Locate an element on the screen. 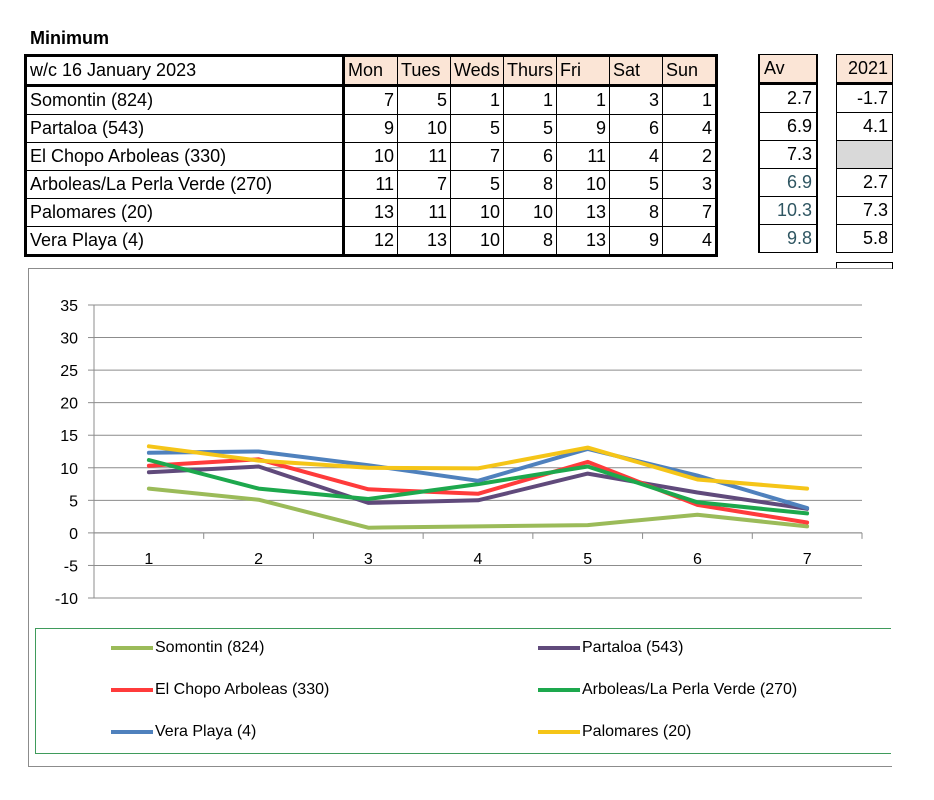  table-row: -1.7 is located at coordinates (864, 98).